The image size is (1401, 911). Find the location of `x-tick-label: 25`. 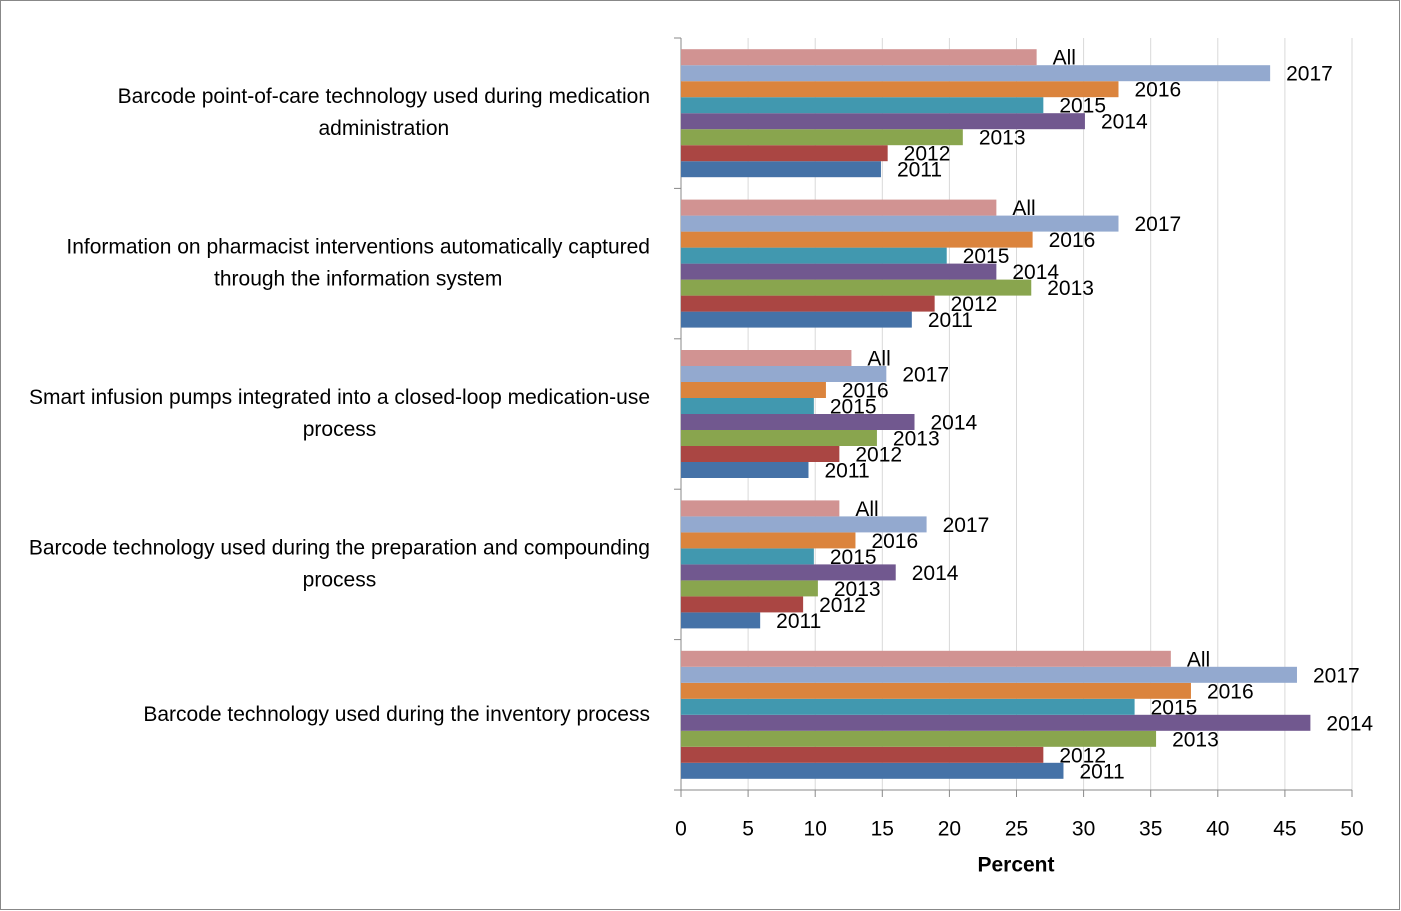

x-tick-label: 25 is located at coordinates (1016, 829).